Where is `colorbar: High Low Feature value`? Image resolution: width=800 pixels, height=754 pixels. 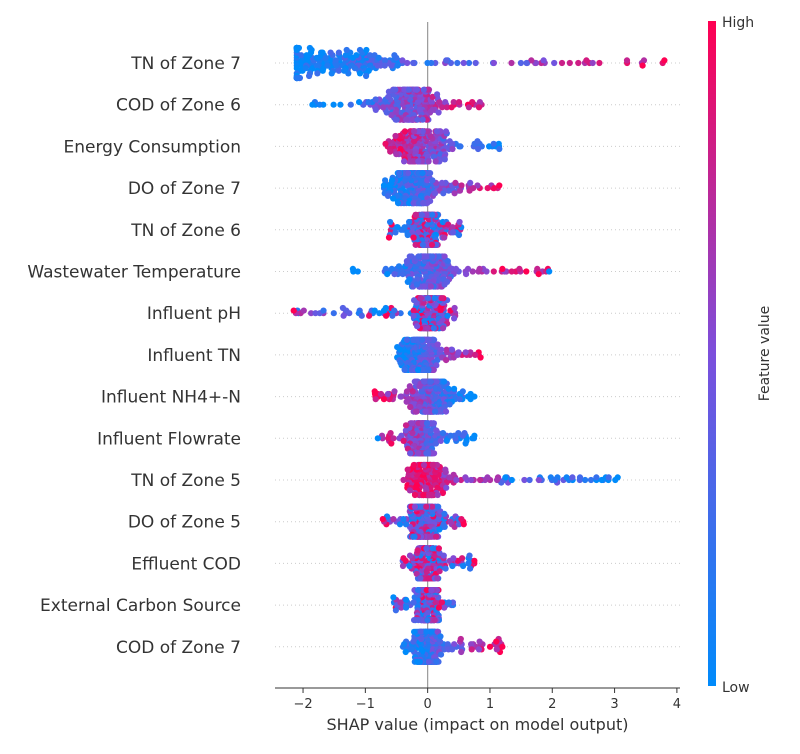 colorbar: High Low Feature value is located at coordinates (740, 355).